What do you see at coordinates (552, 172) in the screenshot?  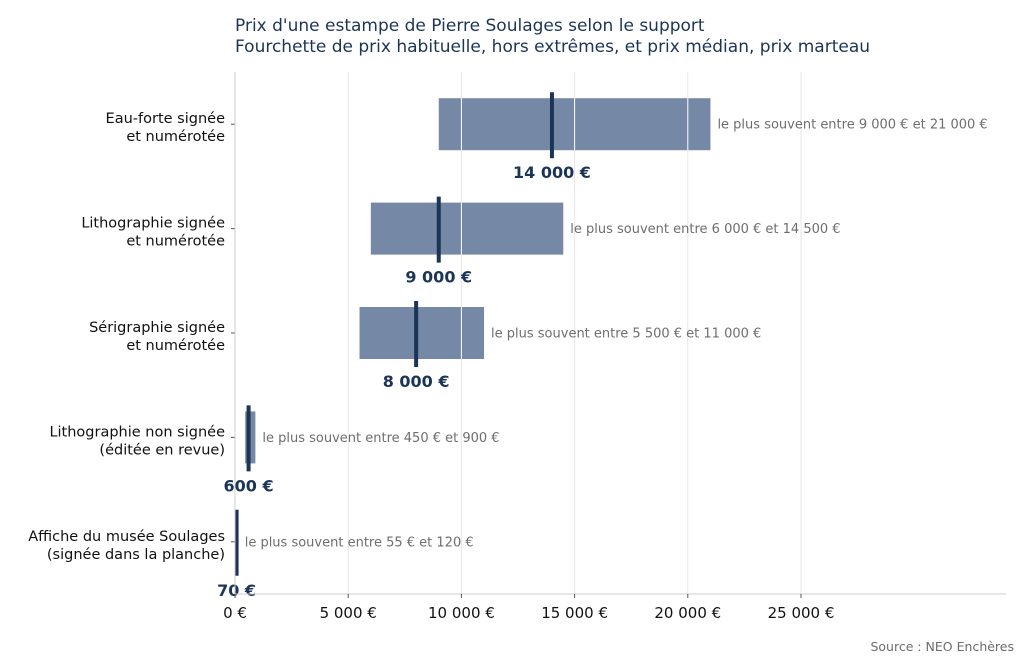 I see `median-label-0: 14 000 €` at bounding box center [552, 172].